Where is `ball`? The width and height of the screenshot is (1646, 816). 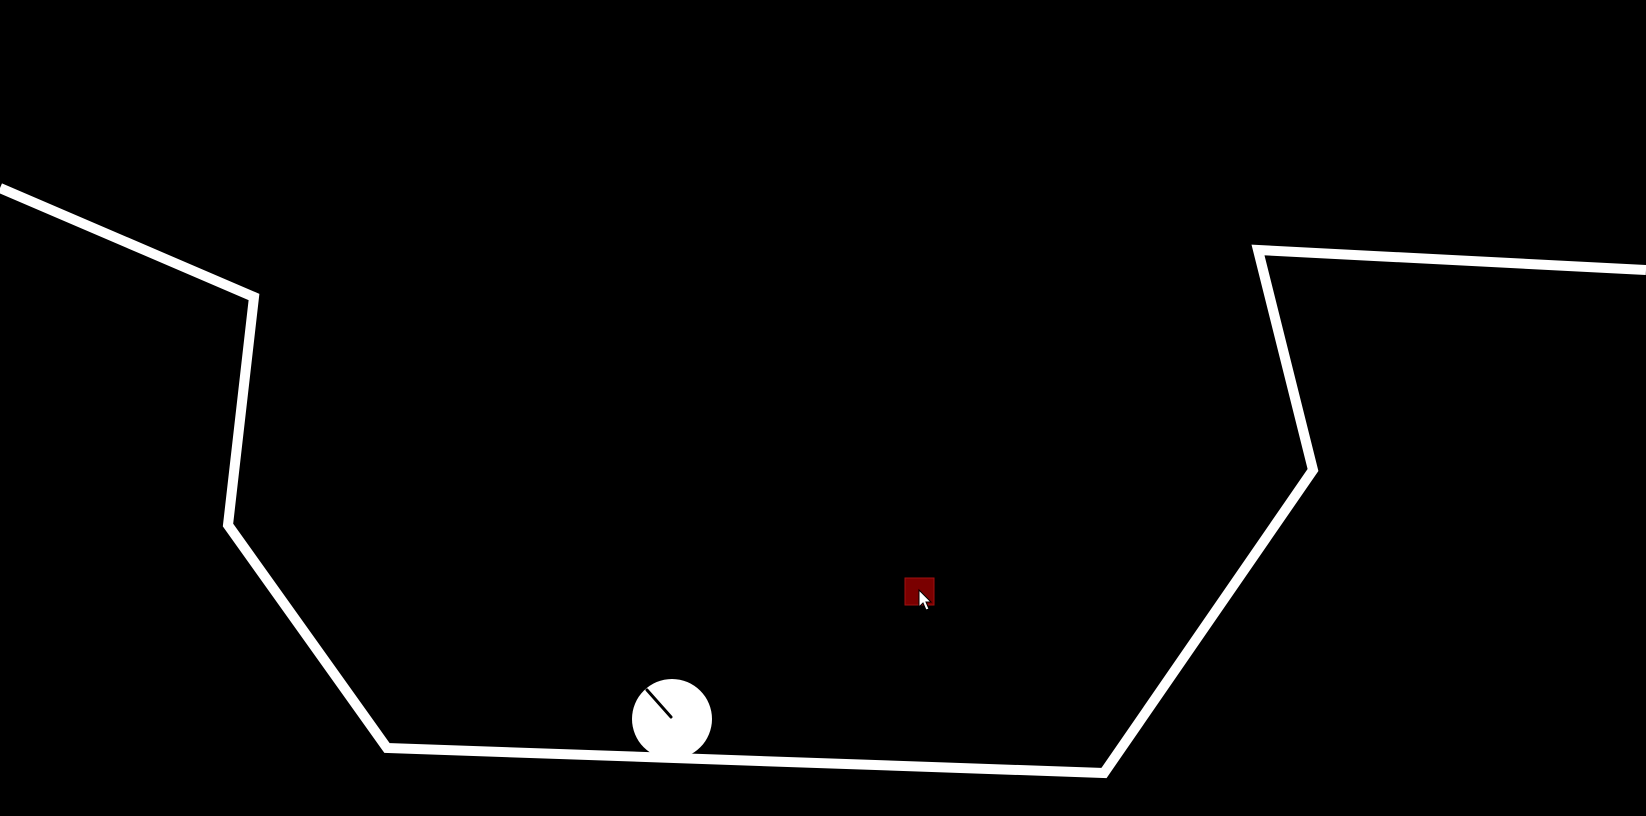
ball is located at coordinates (672, 719).